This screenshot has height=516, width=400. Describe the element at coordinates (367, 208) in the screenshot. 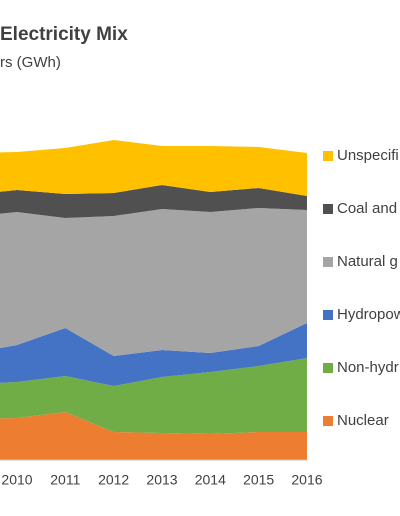

I see `legend-label: Coal and` at that location.